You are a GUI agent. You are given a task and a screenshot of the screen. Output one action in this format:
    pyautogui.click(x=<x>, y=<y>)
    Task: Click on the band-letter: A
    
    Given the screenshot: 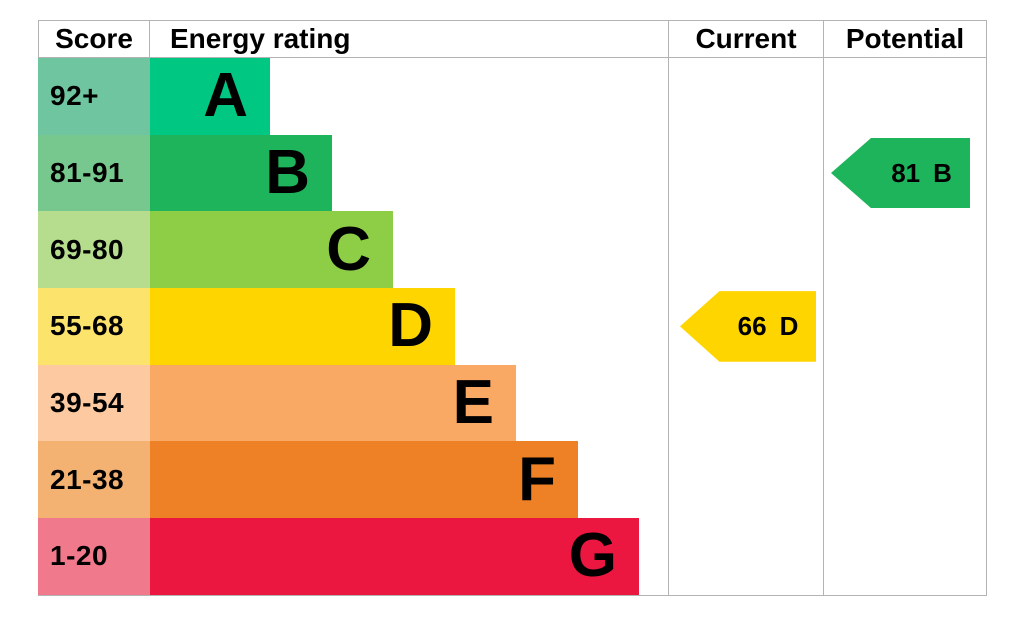 What is the action you would take?
    pyautogui.click(x=225, y=96)
    